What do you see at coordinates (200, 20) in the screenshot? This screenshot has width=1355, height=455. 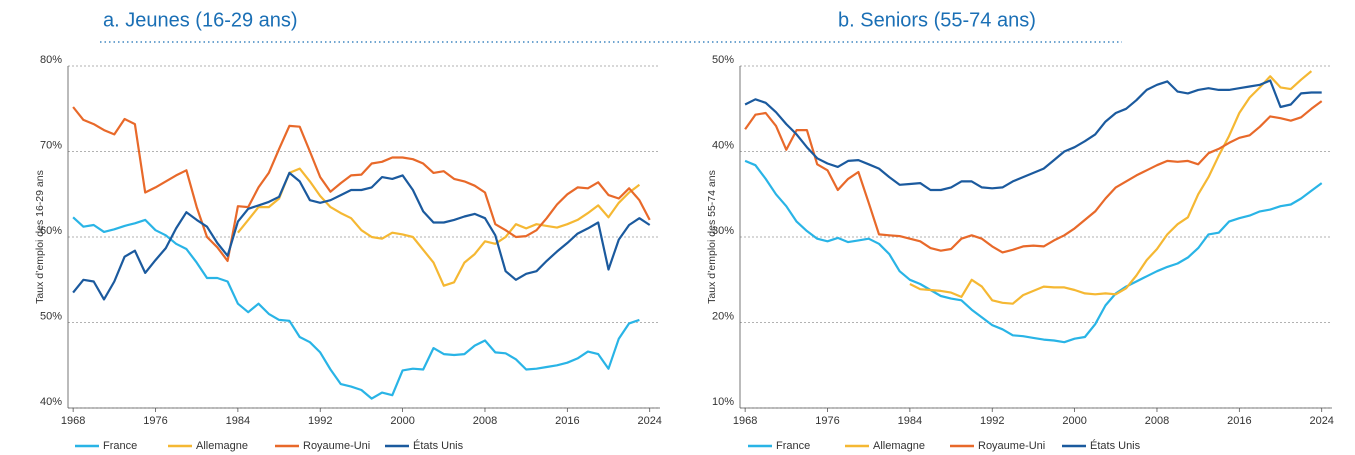 I see `chart-title: a. Jeunes (16-29 ans)` at bounding box center [200, 20].